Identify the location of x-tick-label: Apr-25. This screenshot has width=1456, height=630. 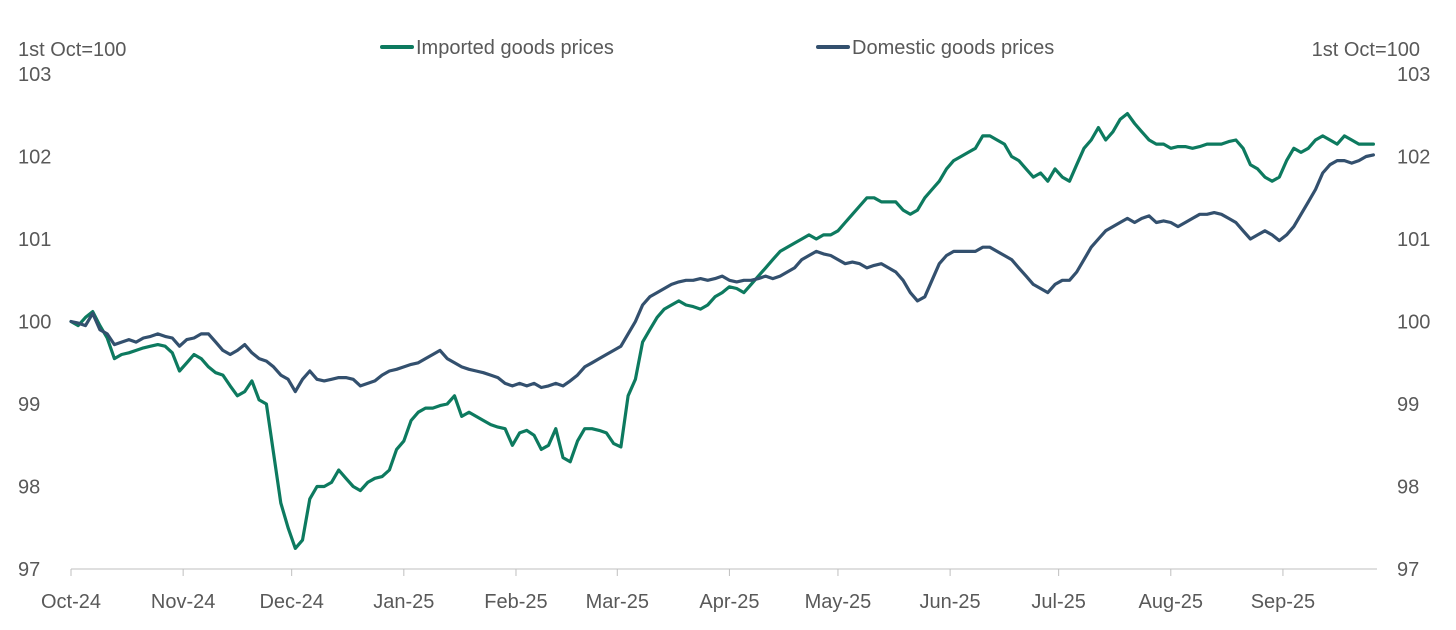
(729, 602).